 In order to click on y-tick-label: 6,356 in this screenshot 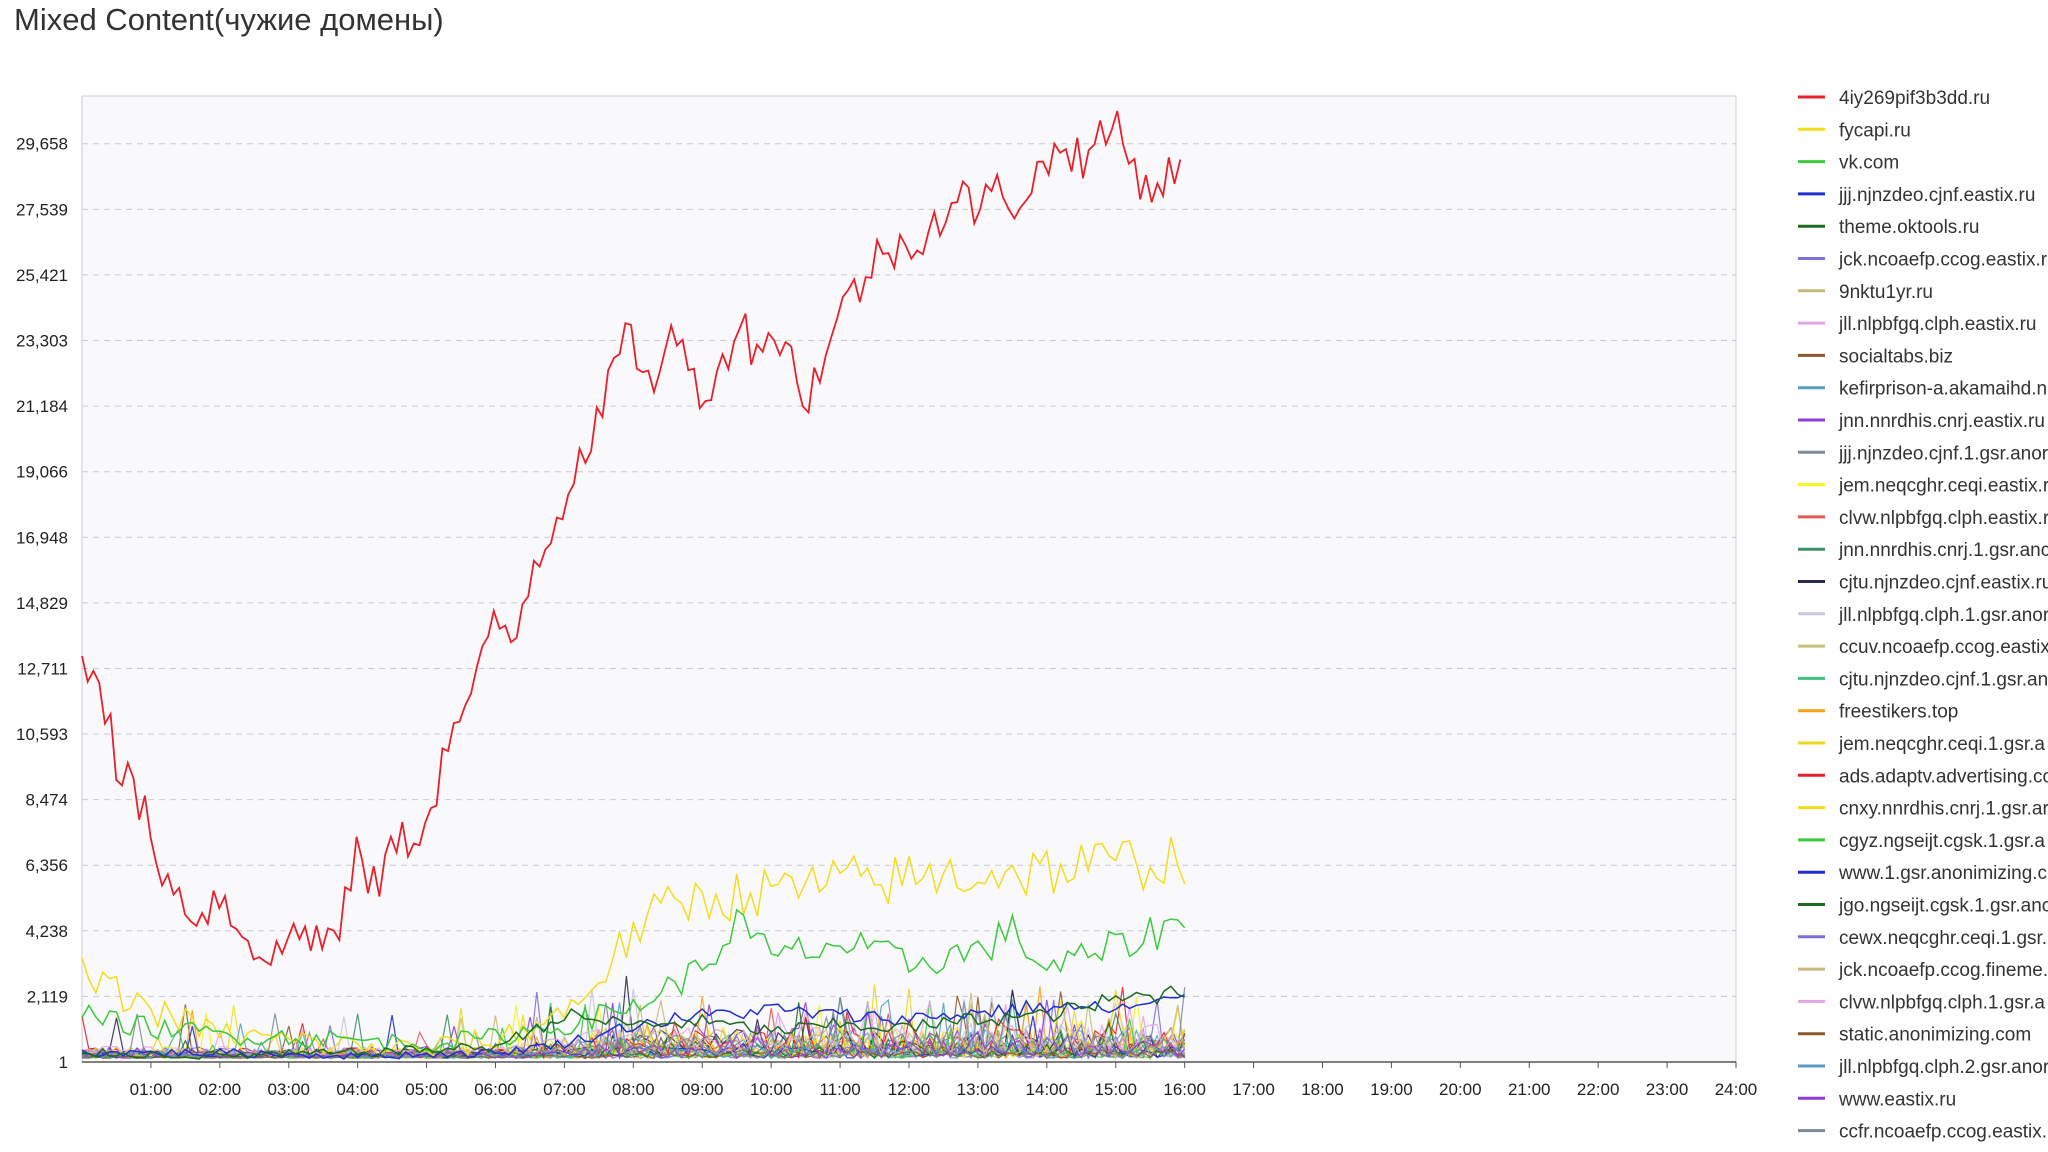, I will do `click(46, 865)`.